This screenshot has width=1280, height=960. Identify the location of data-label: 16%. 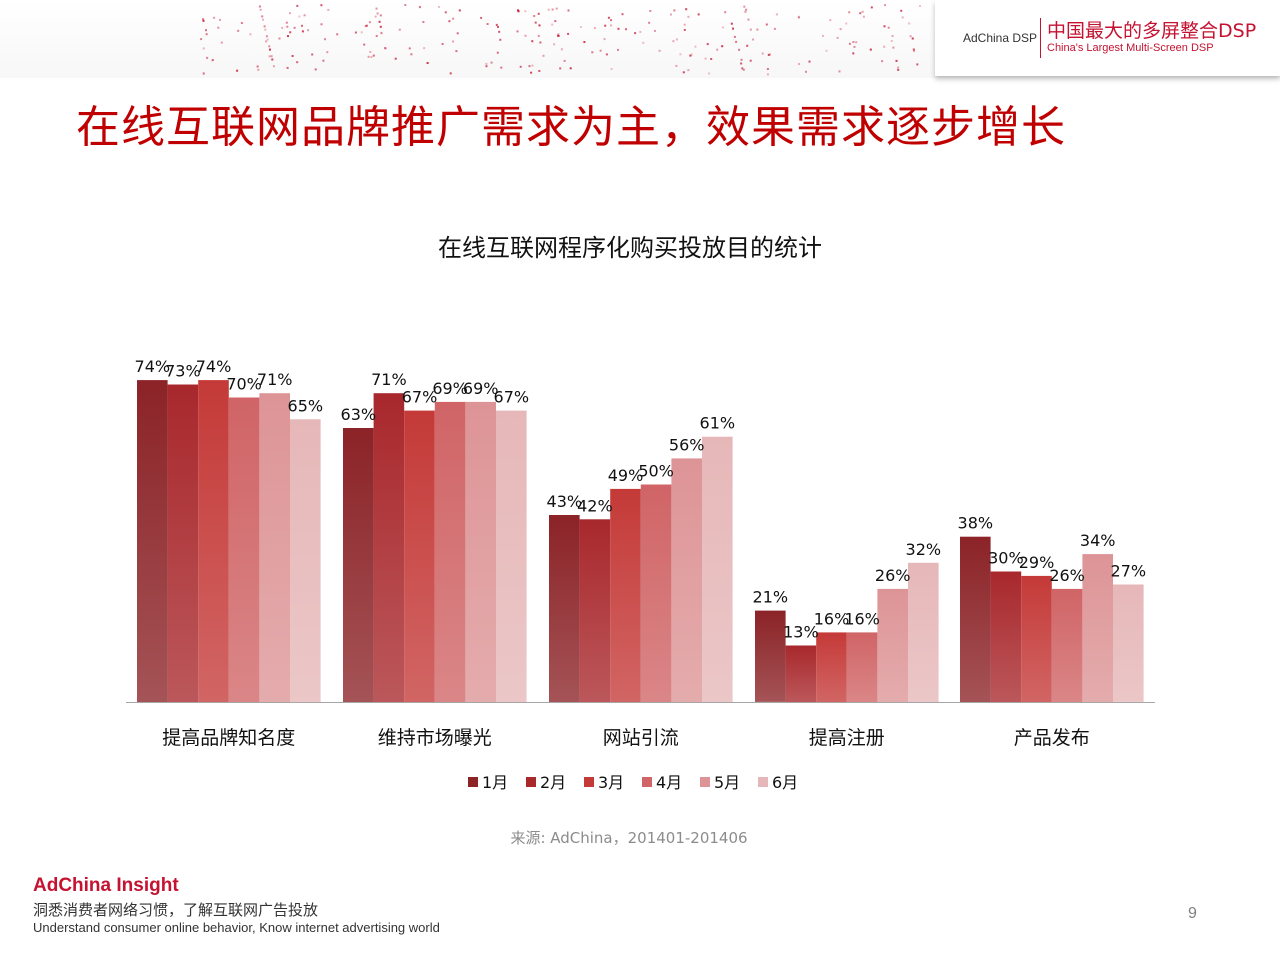
(862, 618).